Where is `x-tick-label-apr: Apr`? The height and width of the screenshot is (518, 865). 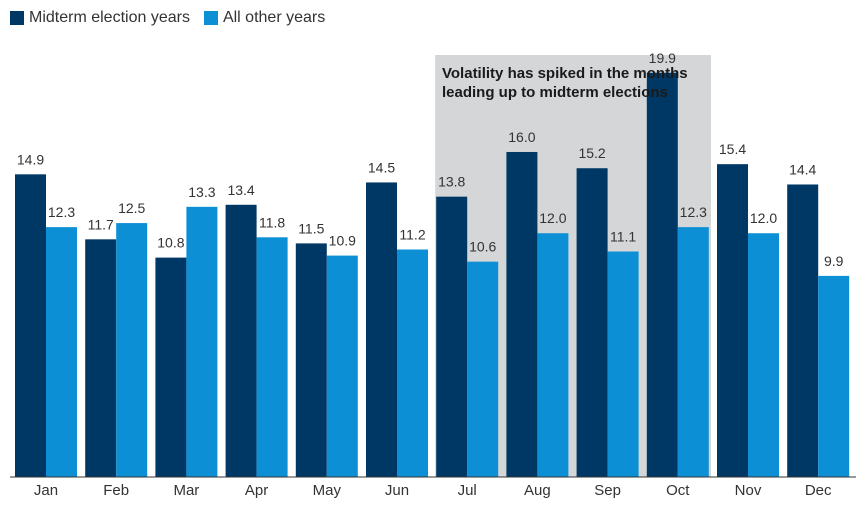 x-tick-label-apr: Apr is located at coordinates (256, 490).